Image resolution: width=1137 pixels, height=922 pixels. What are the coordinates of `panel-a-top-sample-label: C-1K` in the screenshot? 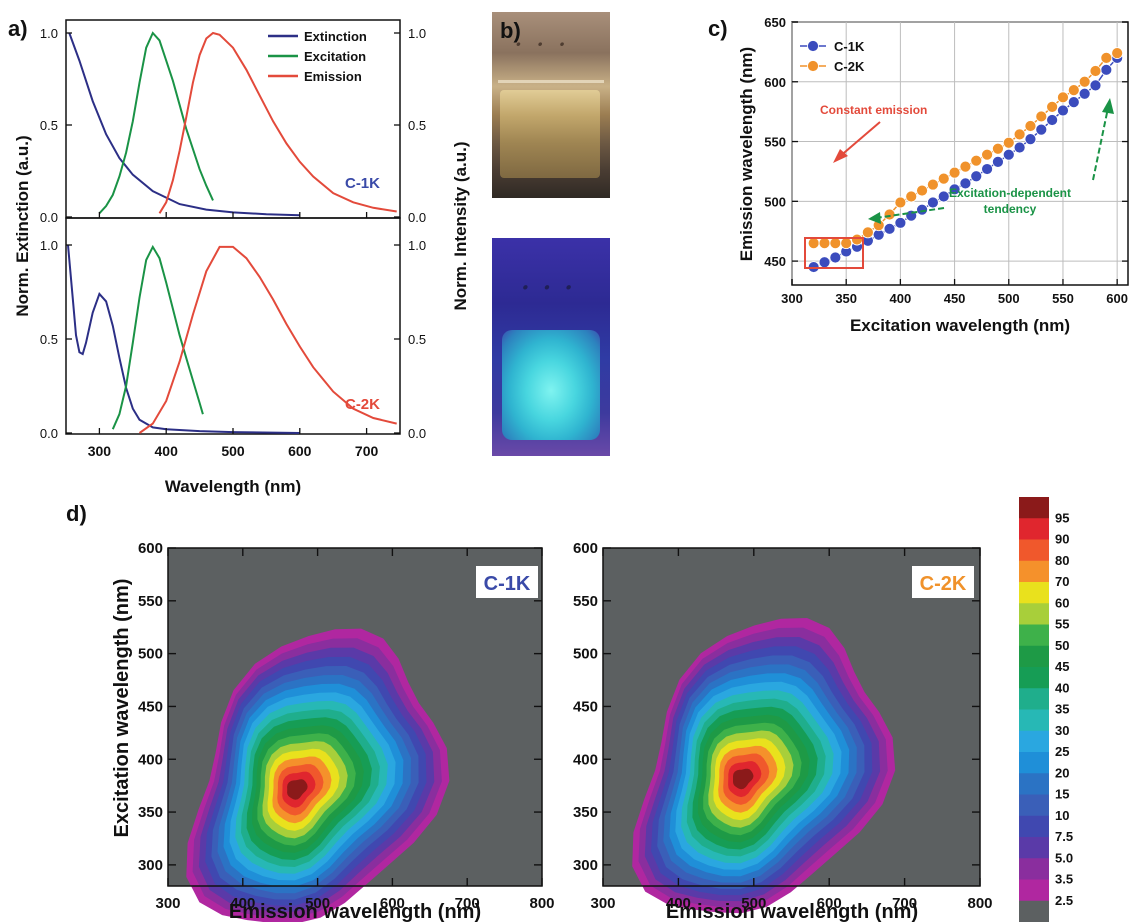 It's located at (362, 183).